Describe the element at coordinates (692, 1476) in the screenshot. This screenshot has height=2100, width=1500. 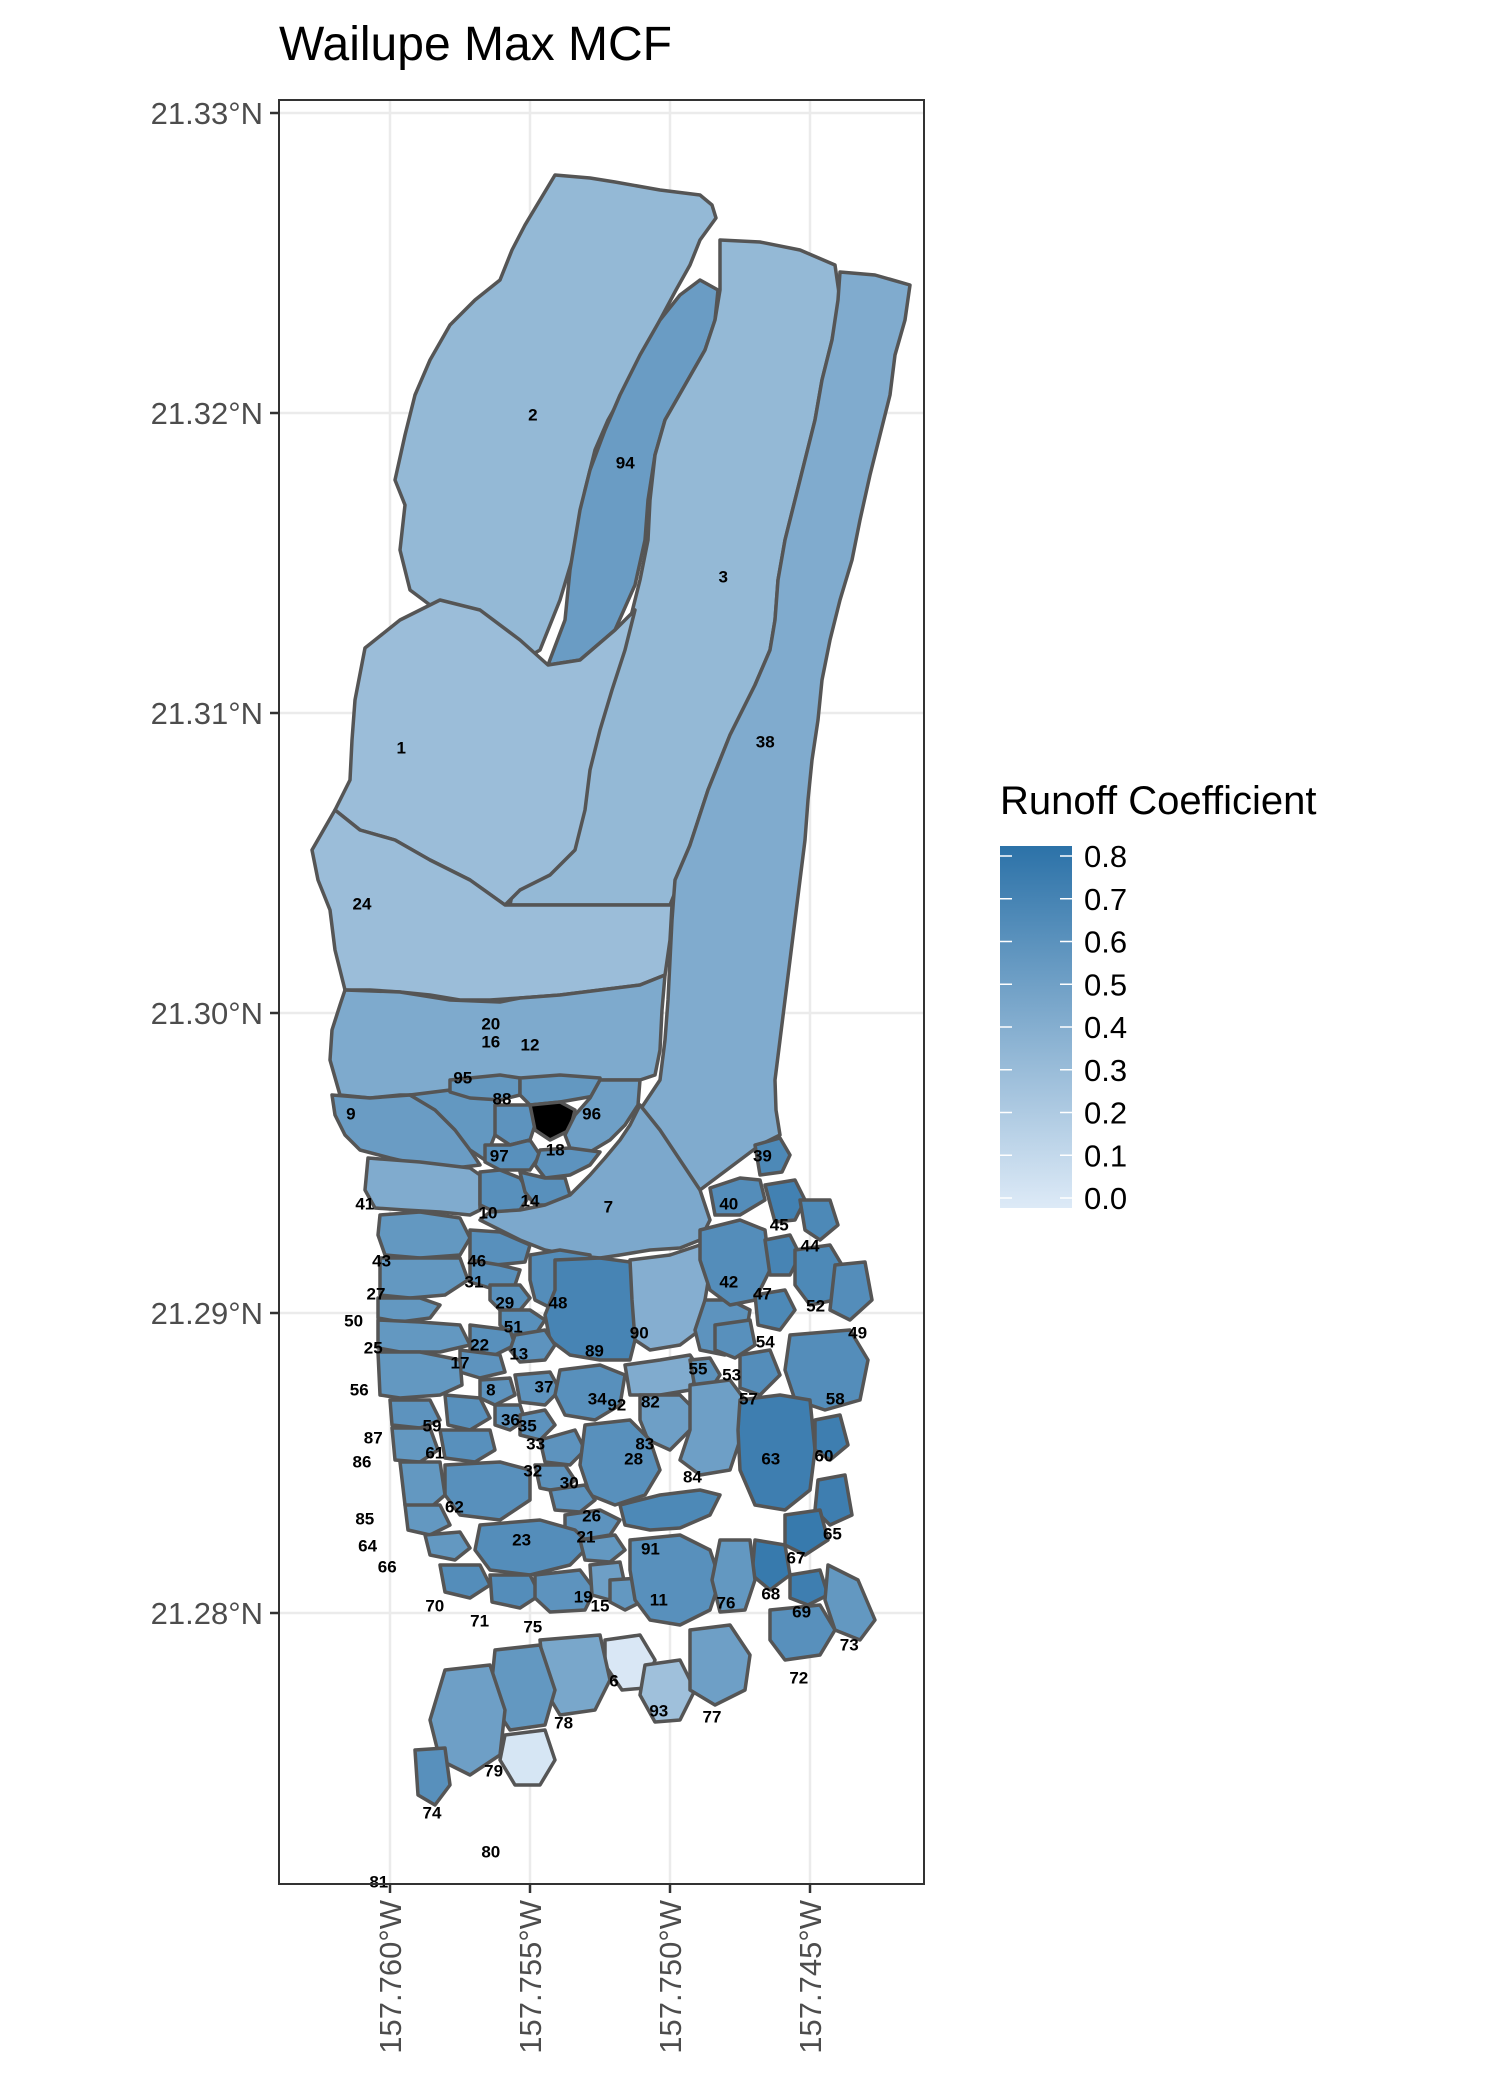
I see `region-label-84: 84` at that location.